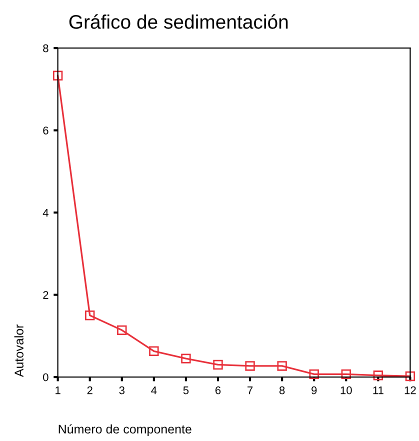  What do you see at coordinates (218, 390) in the screenshot?
I see `x-tick-label: 6` at bounding box center [218, 390].